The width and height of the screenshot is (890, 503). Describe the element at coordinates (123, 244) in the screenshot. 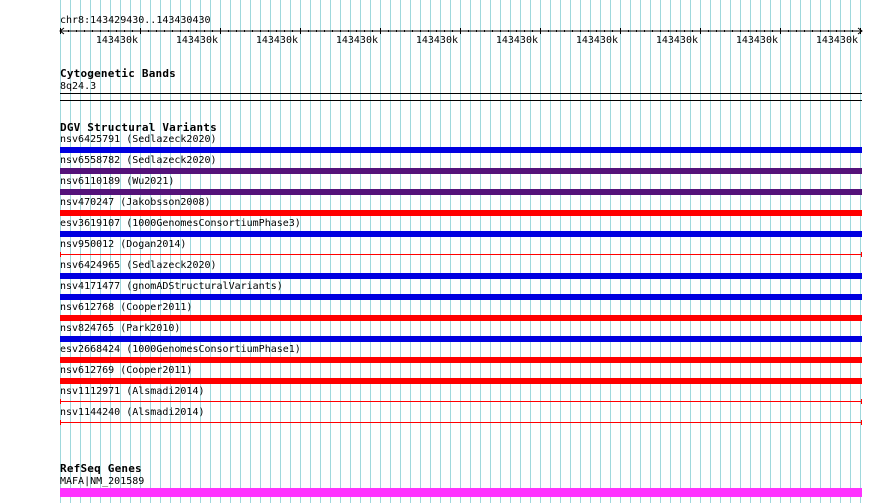

I see `variant-label: nsv950012 (Dogan2014)` at that location.